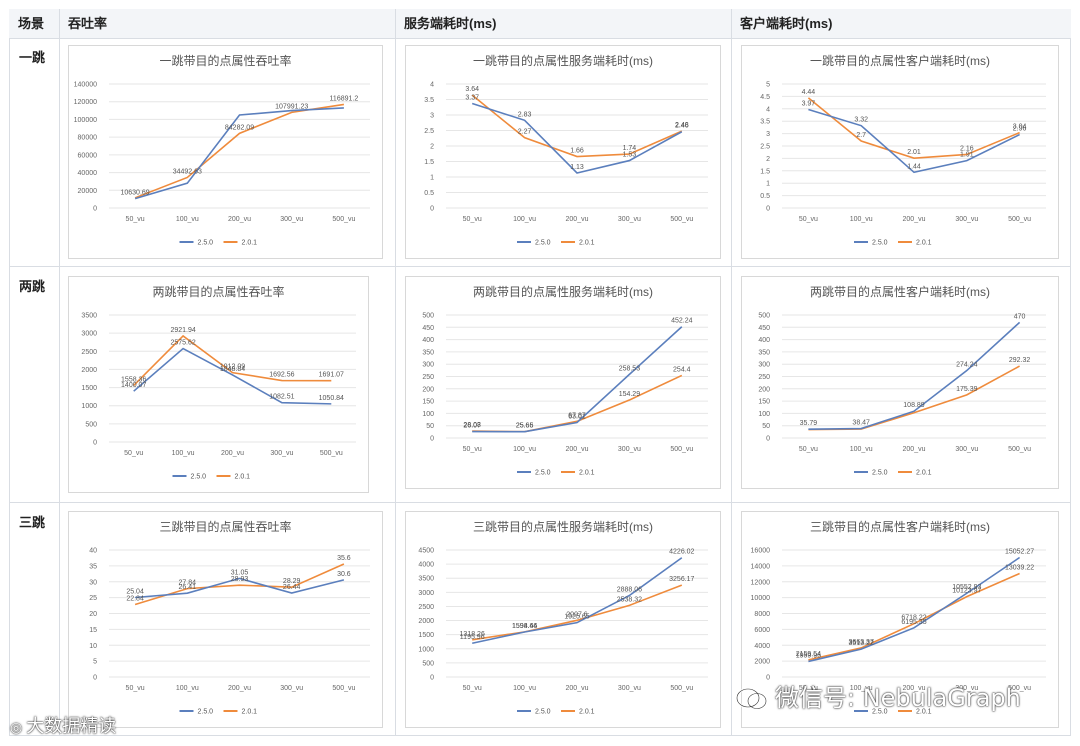 The height and width of the screenshot is (746, 1080). I want to click on column-divider, so click(59, 372).